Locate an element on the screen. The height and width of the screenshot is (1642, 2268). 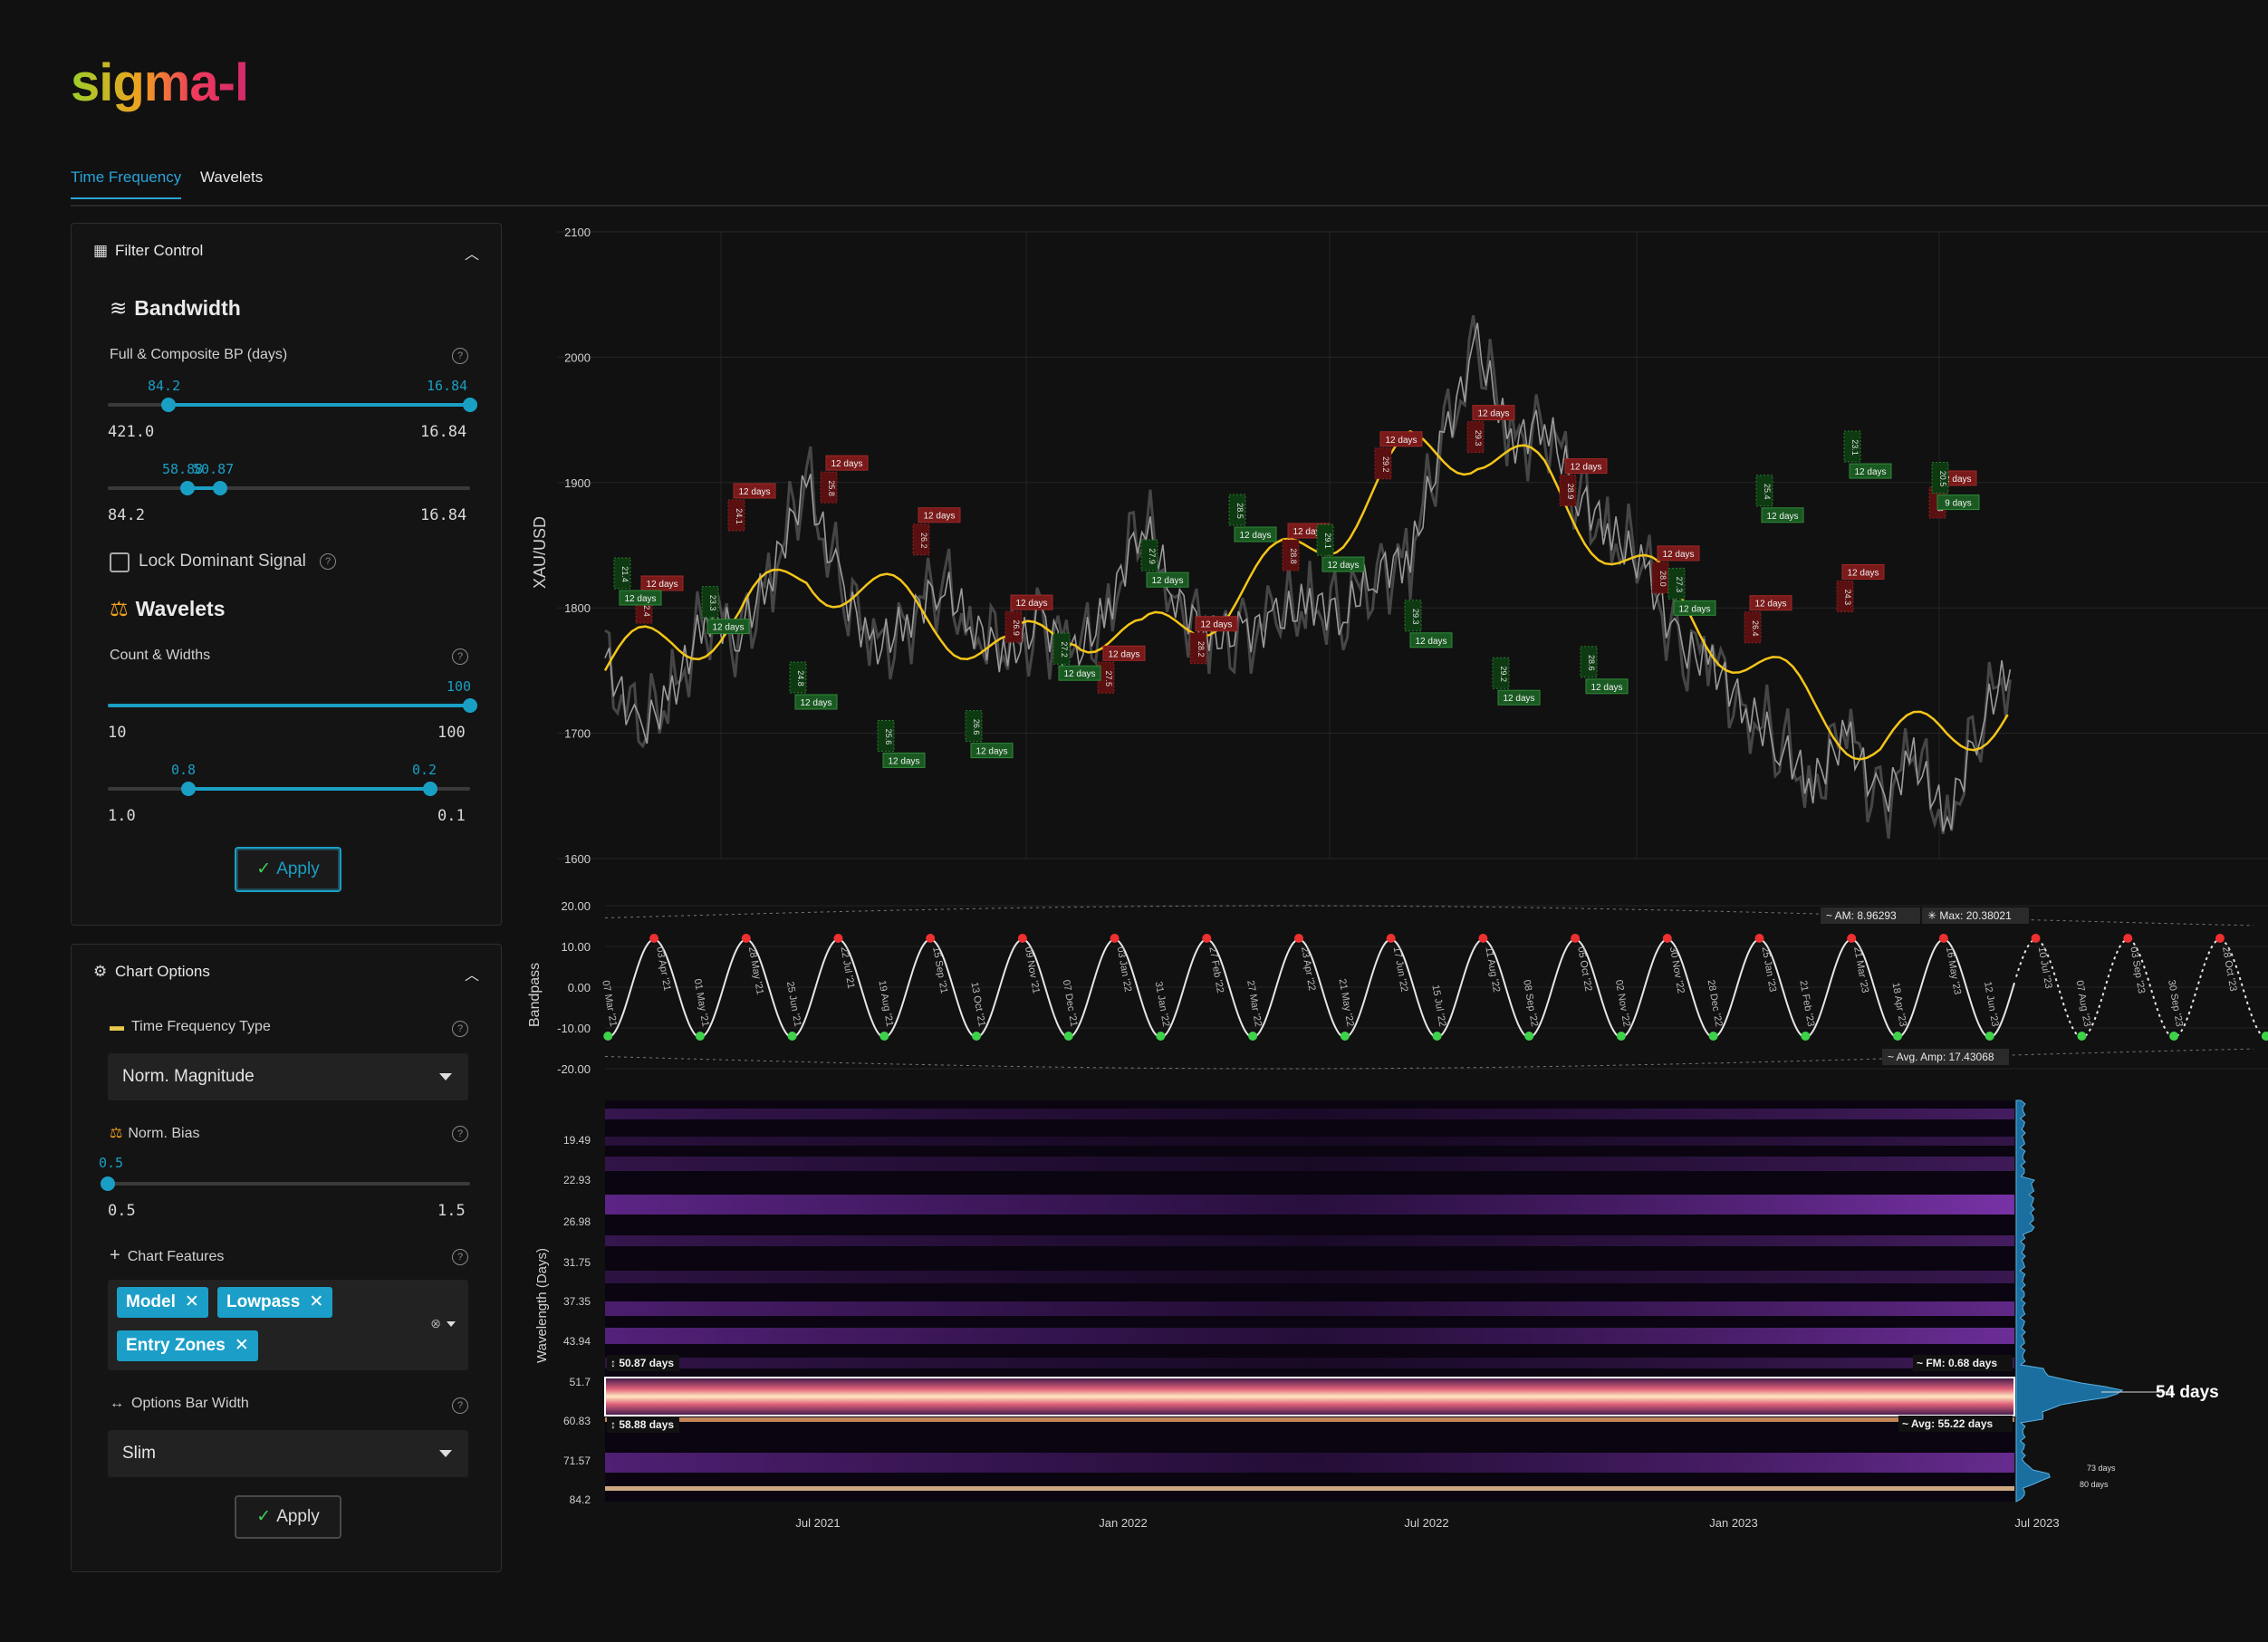
bandpass-date-label: 10 Jul '23 is located at coordinates (2045, 967).